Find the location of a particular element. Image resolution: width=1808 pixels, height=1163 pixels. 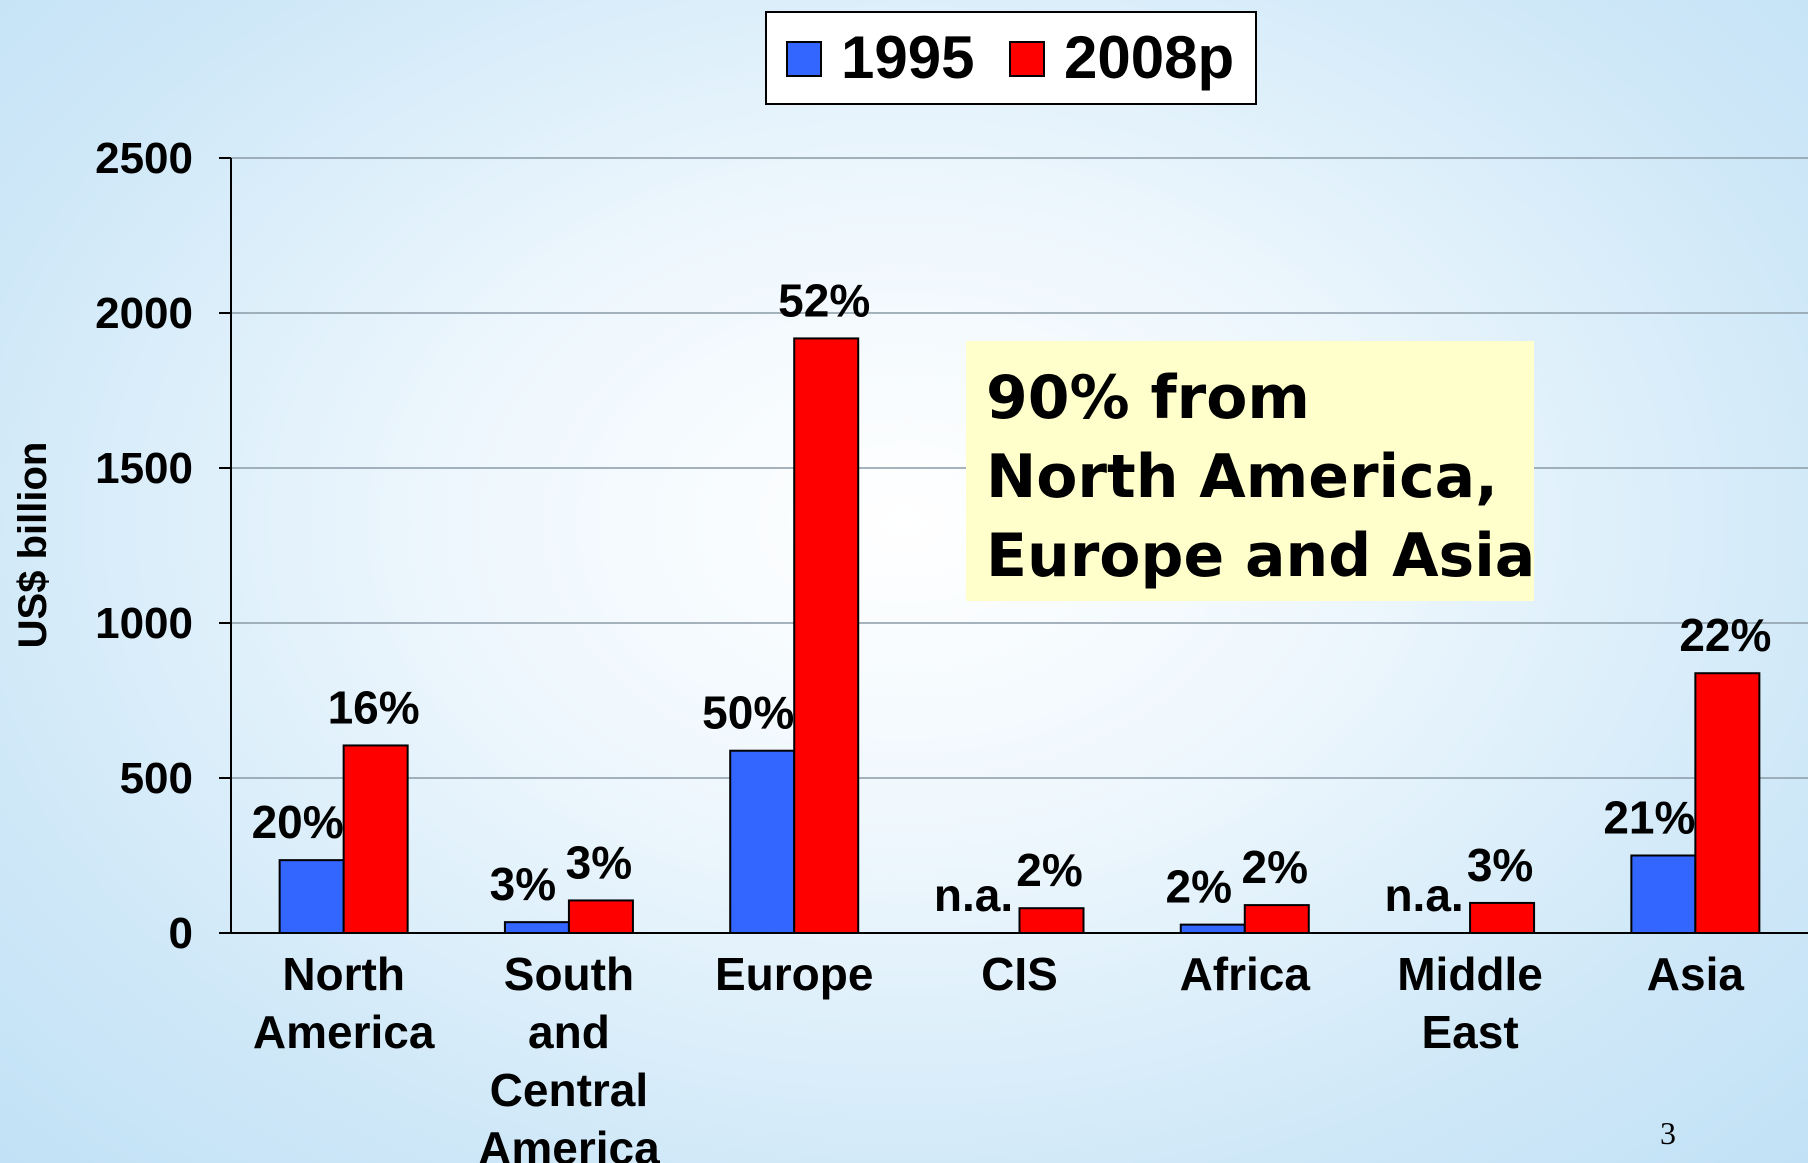

x-tick-label: and is located at coordinates (569, 1032).